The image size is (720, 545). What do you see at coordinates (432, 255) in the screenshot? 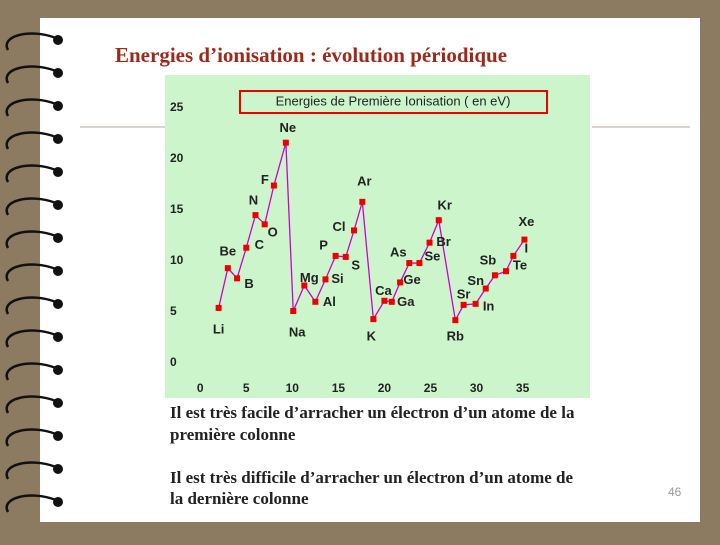
I see `point-label: Se` at bounding box center [432, 255].